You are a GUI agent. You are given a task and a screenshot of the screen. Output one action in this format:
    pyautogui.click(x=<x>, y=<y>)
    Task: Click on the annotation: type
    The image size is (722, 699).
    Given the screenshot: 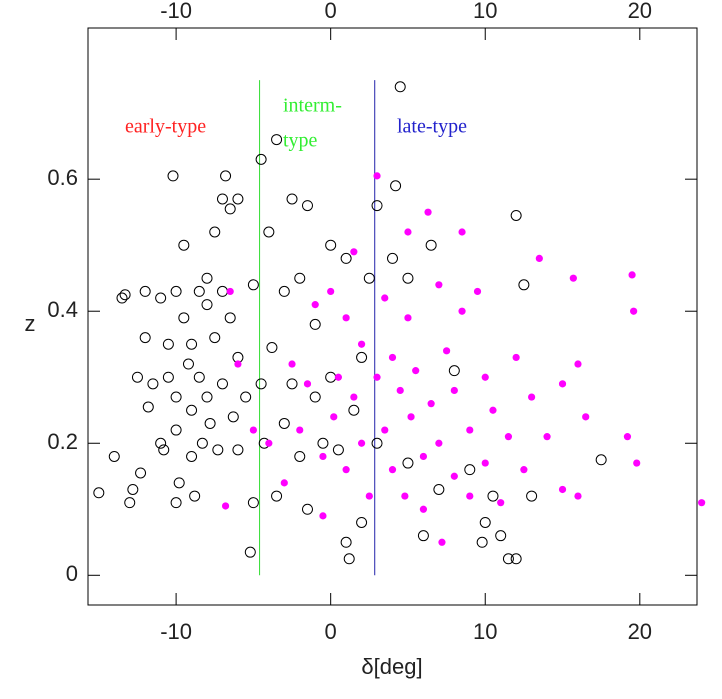 What is the action you would take?
    pyautogui.click(x=300, y=141)
    